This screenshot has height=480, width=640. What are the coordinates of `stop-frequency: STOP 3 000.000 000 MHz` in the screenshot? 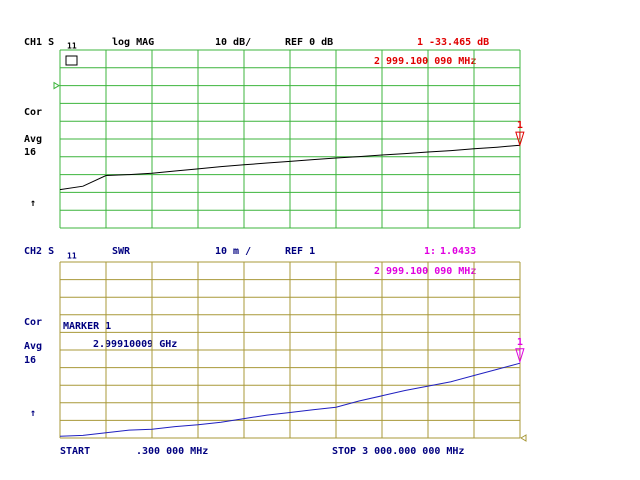 It's located at (398, 451).